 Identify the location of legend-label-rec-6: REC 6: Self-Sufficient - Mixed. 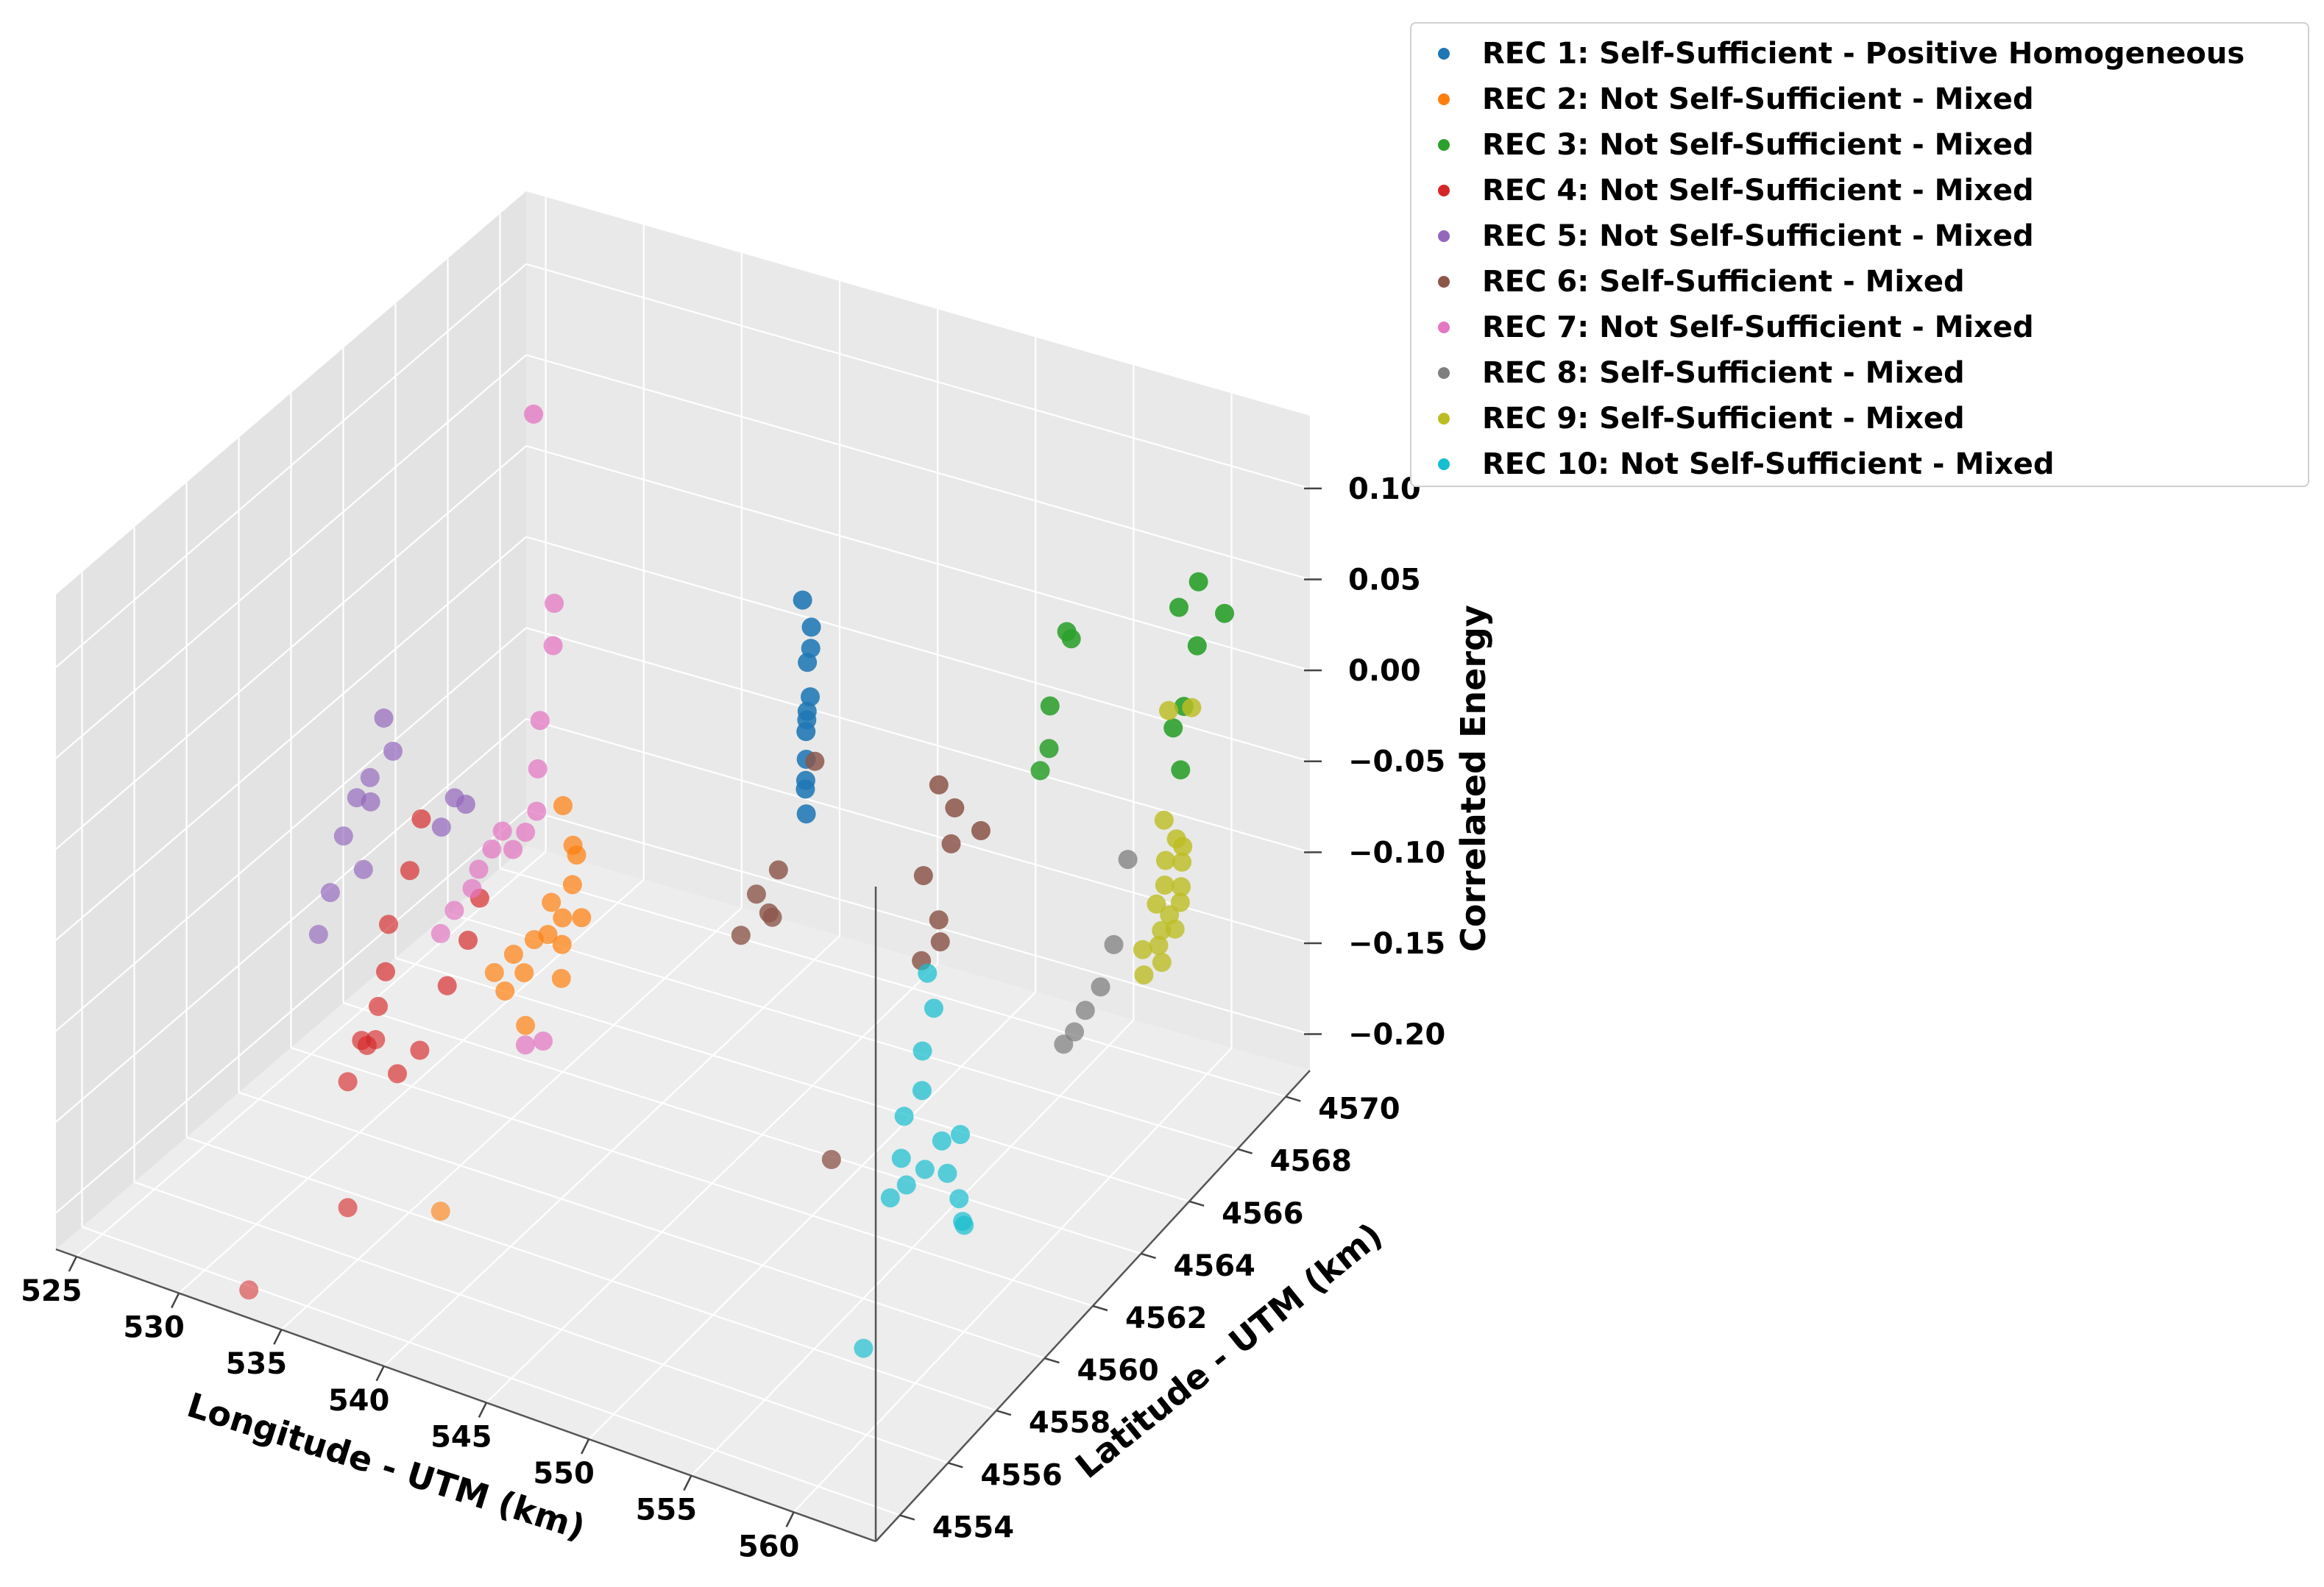
(1723, 282).